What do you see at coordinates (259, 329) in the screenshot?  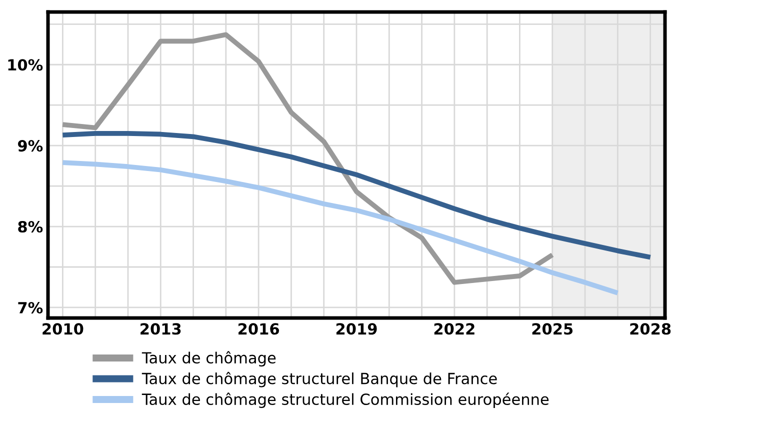 I see `x-tick-label: 2016` at bounding box center [259, 329].